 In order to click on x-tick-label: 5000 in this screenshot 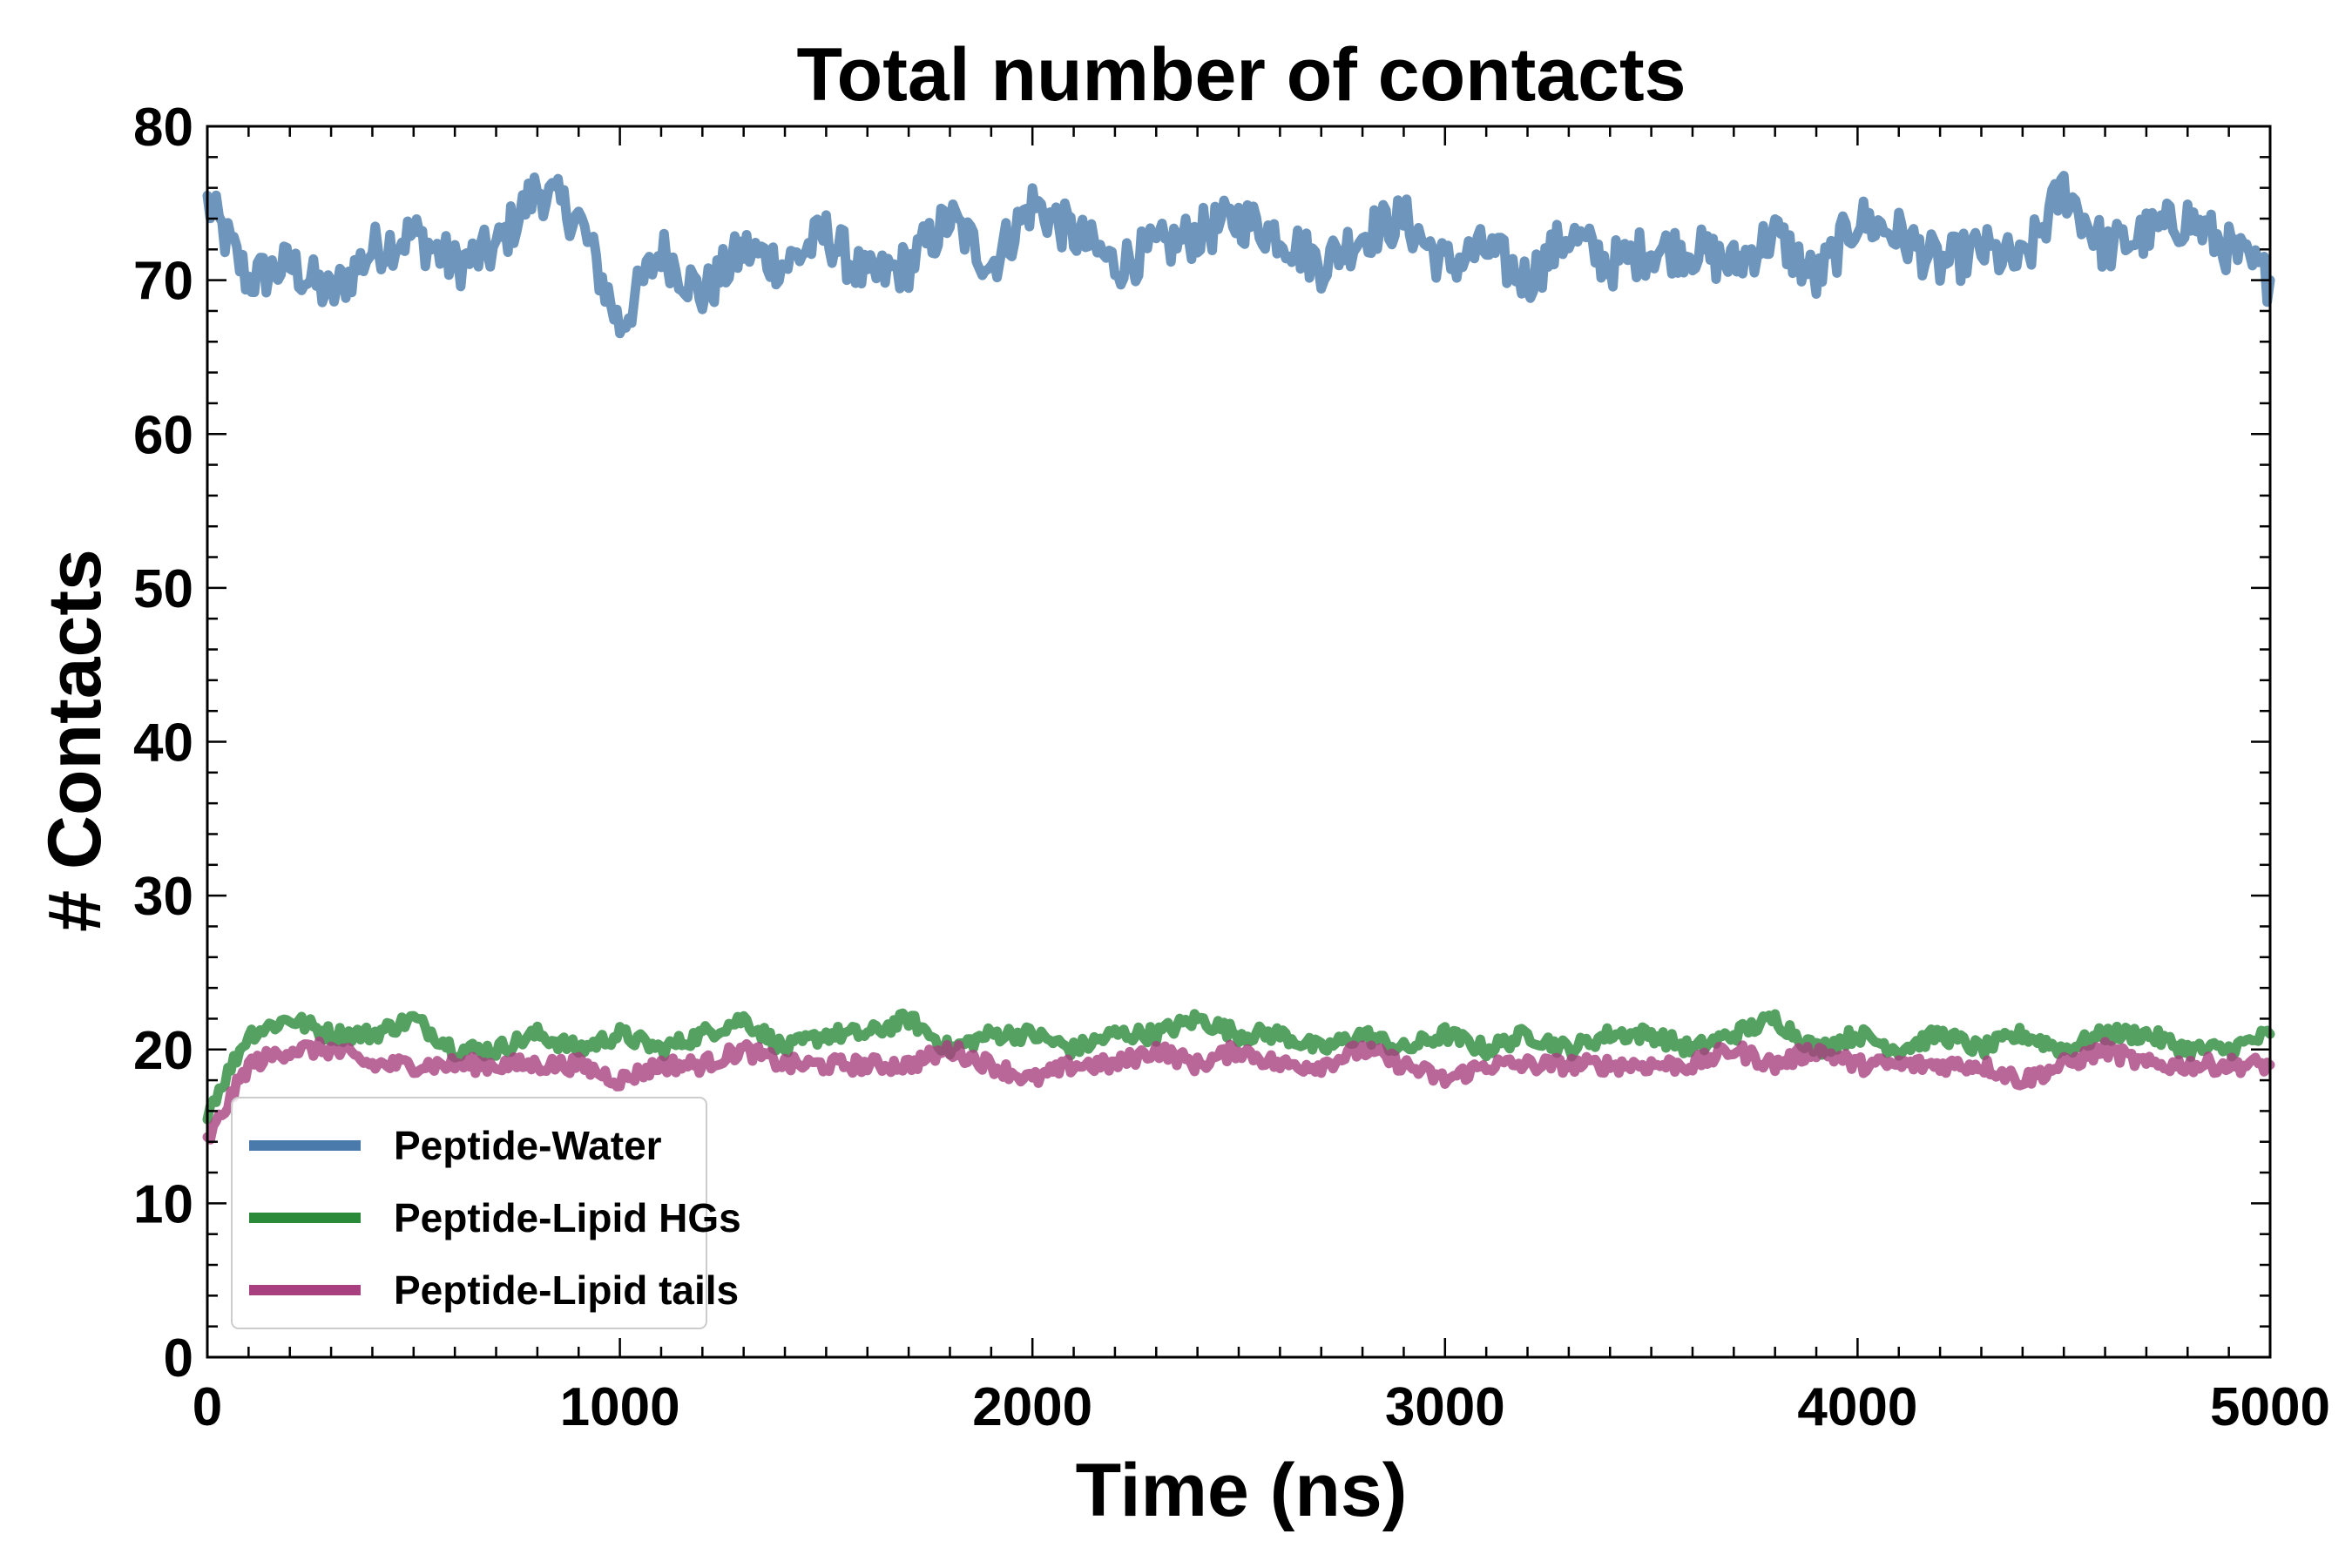, I will do `click(2270, 1407)`.